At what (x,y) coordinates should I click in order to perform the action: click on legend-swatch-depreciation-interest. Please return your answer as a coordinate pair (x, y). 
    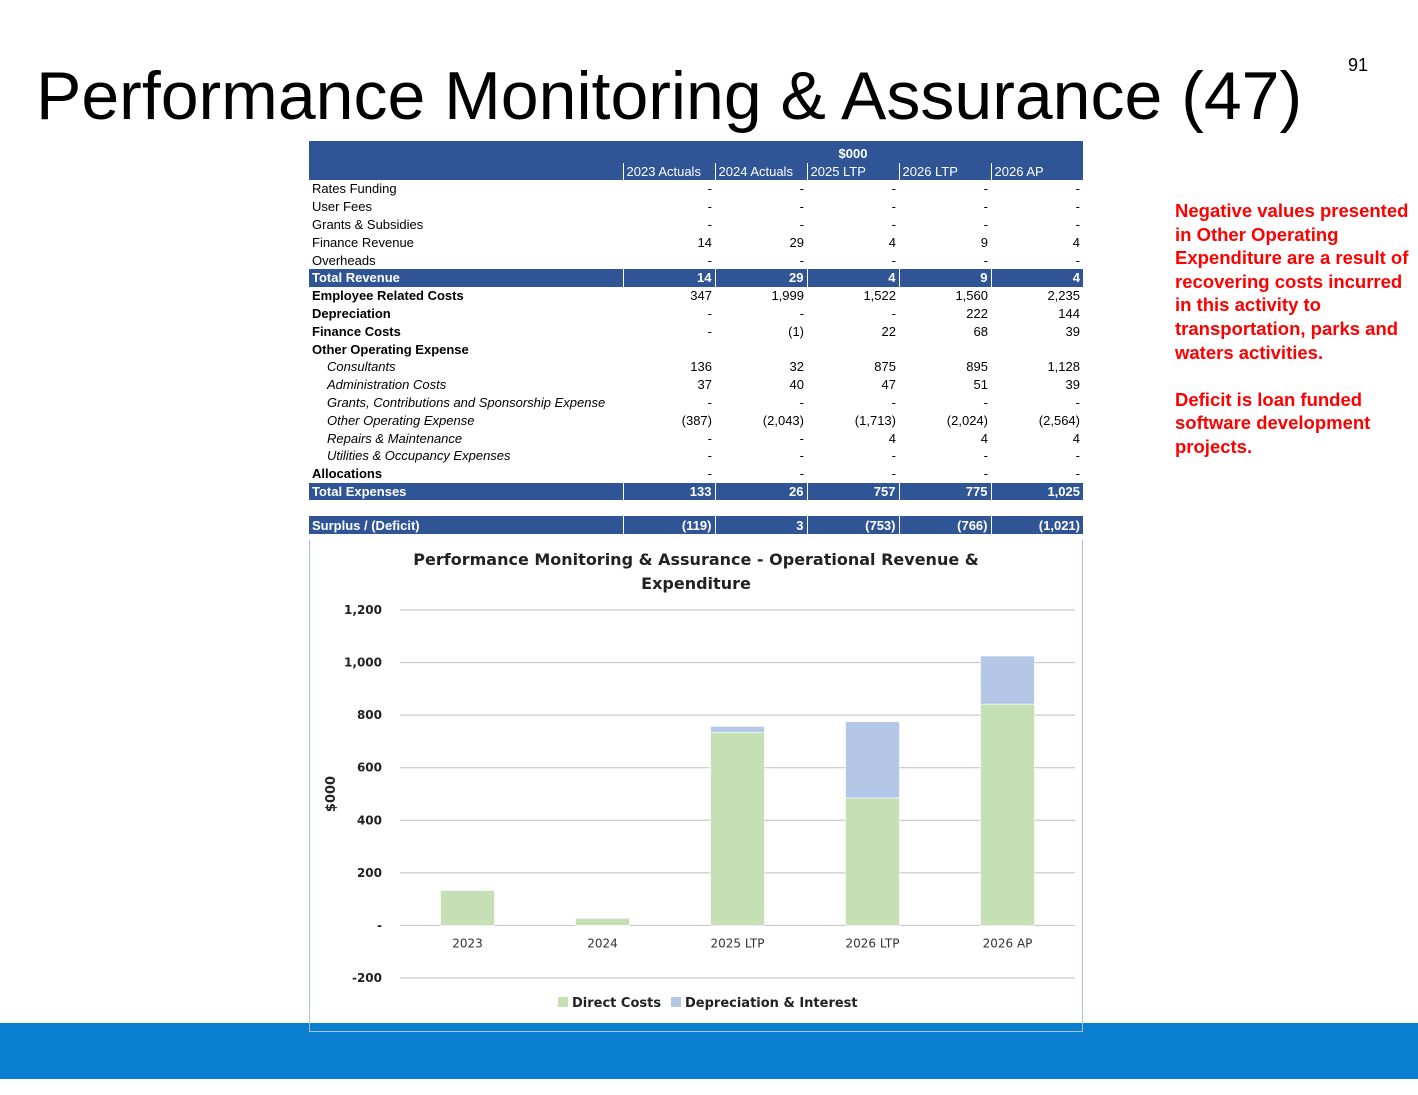
    Looking at the image, I should click on (676, 1002).